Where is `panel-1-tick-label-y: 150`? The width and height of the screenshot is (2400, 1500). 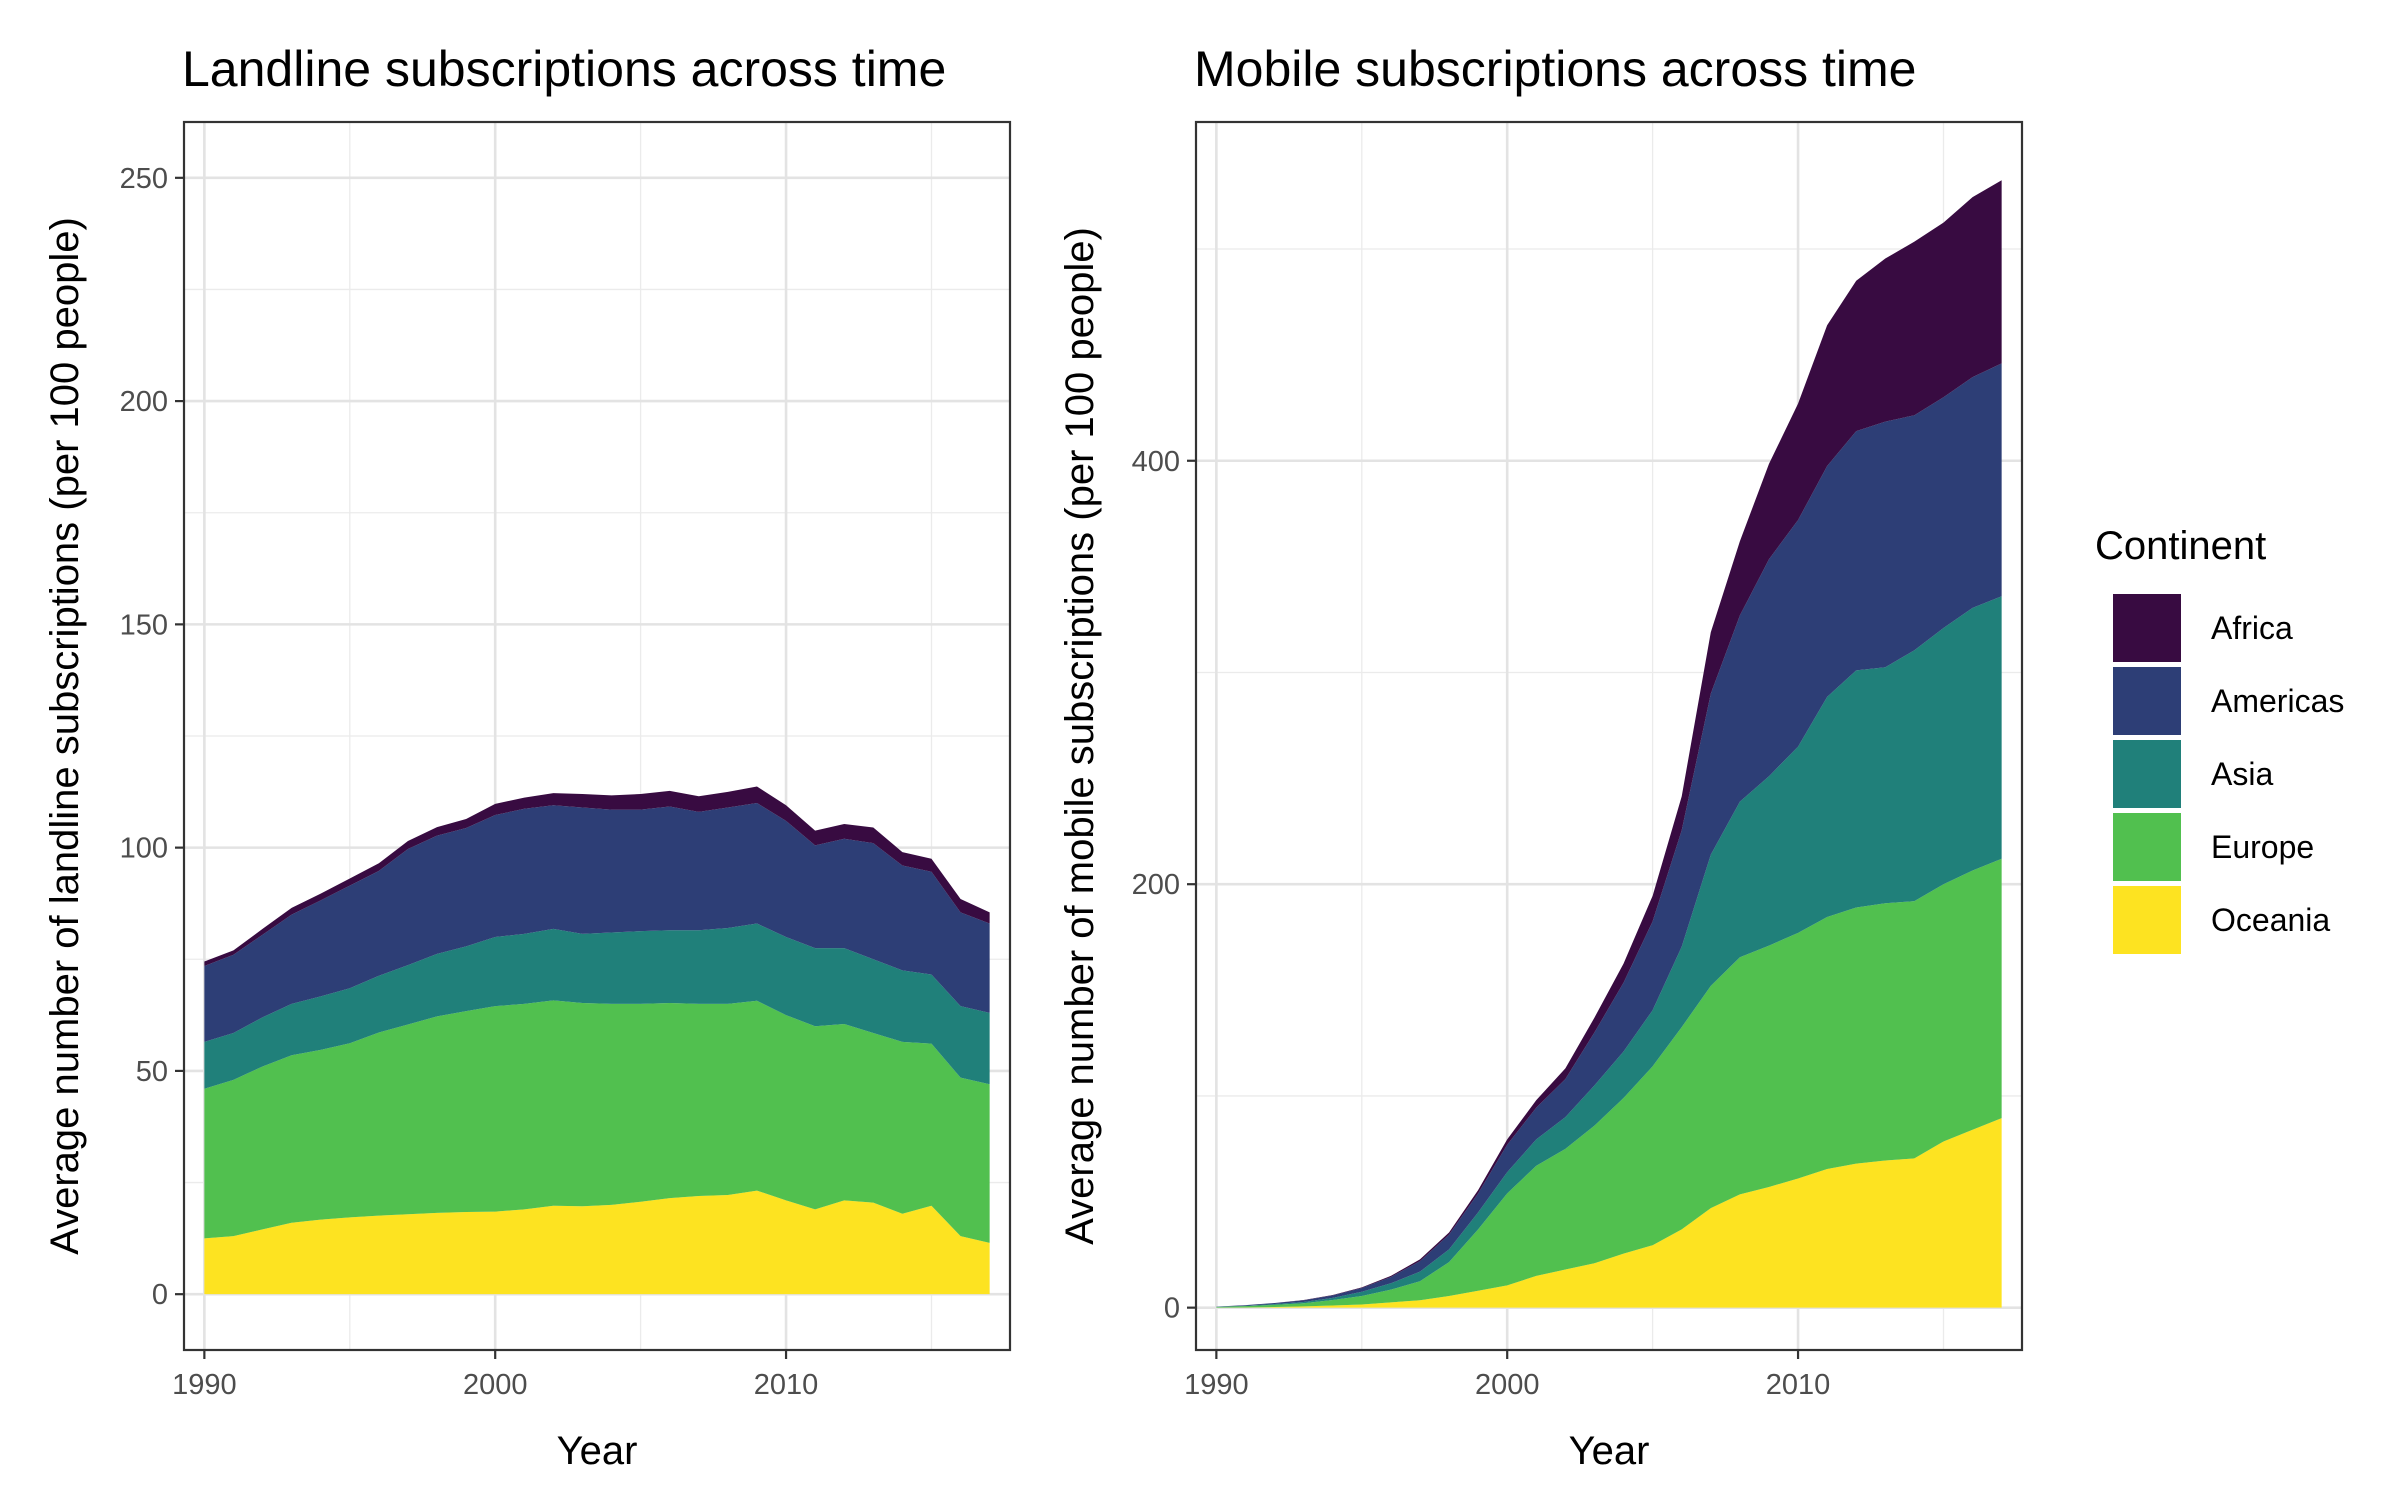 panel-1-tick-label-y: 150 is located at coordinates (144, 625).